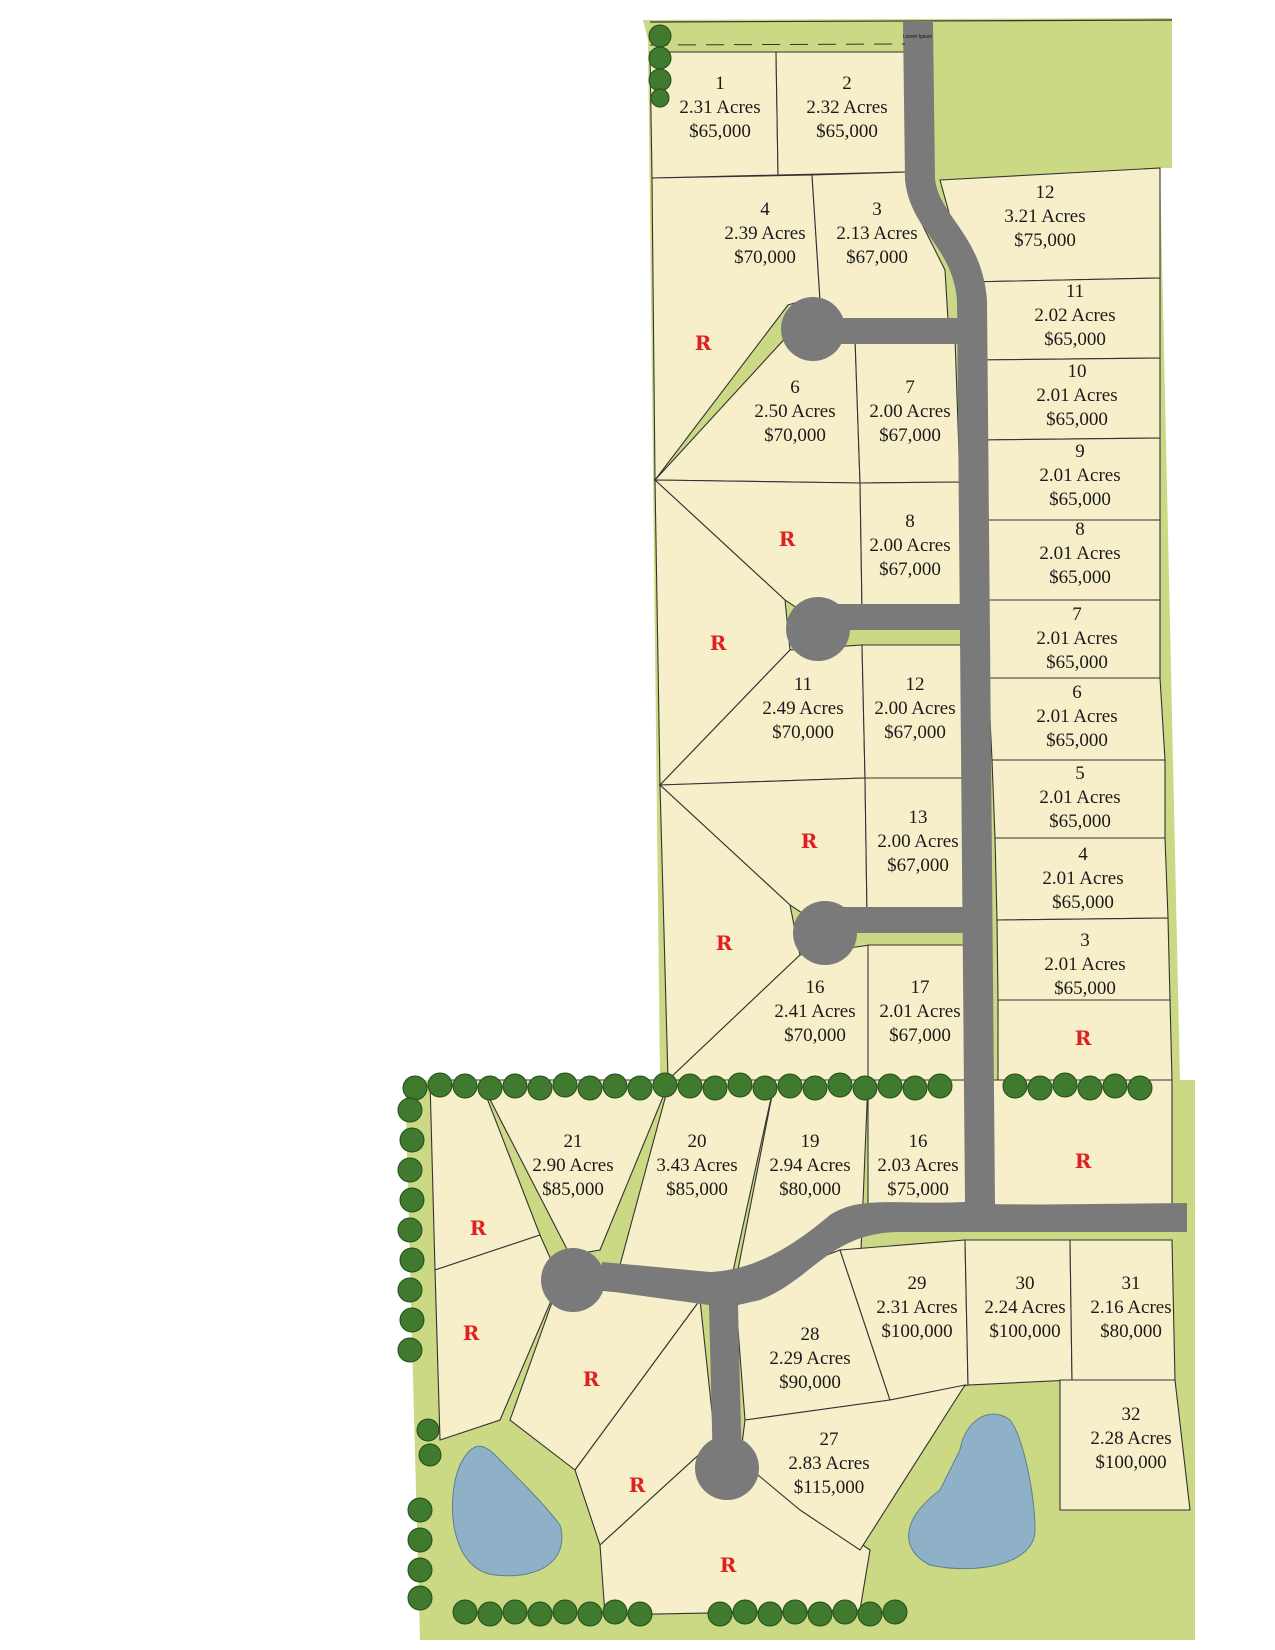 The image size is (1275, 1650). I want to click on svg-text: 2.03 Acres, so click(917, 1165).